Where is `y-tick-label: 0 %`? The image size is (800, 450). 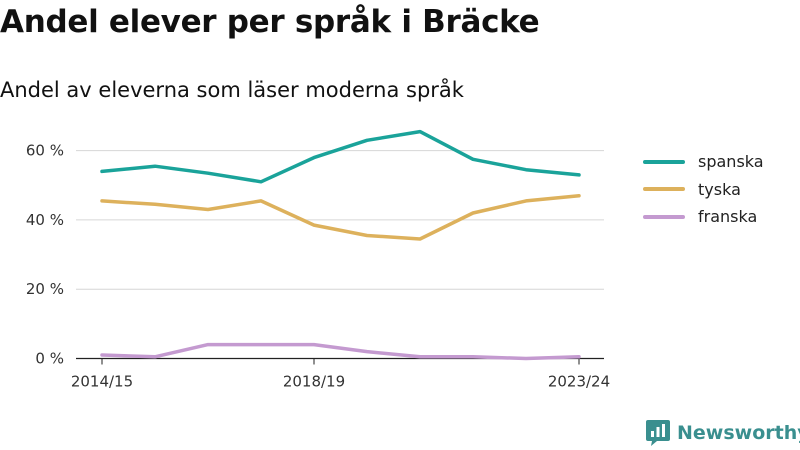
y-tick-label: 0 % is located at coordinates (49, 359).